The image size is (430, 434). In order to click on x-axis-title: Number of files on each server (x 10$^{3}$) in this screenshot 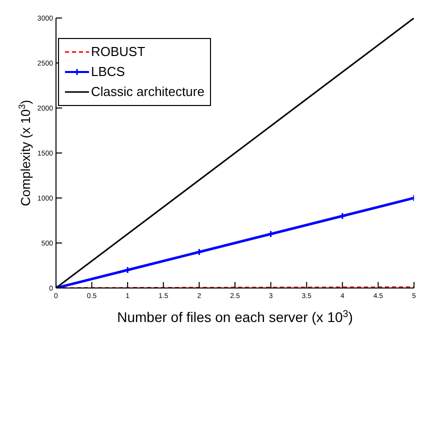, I will do `click(235, 316)`.